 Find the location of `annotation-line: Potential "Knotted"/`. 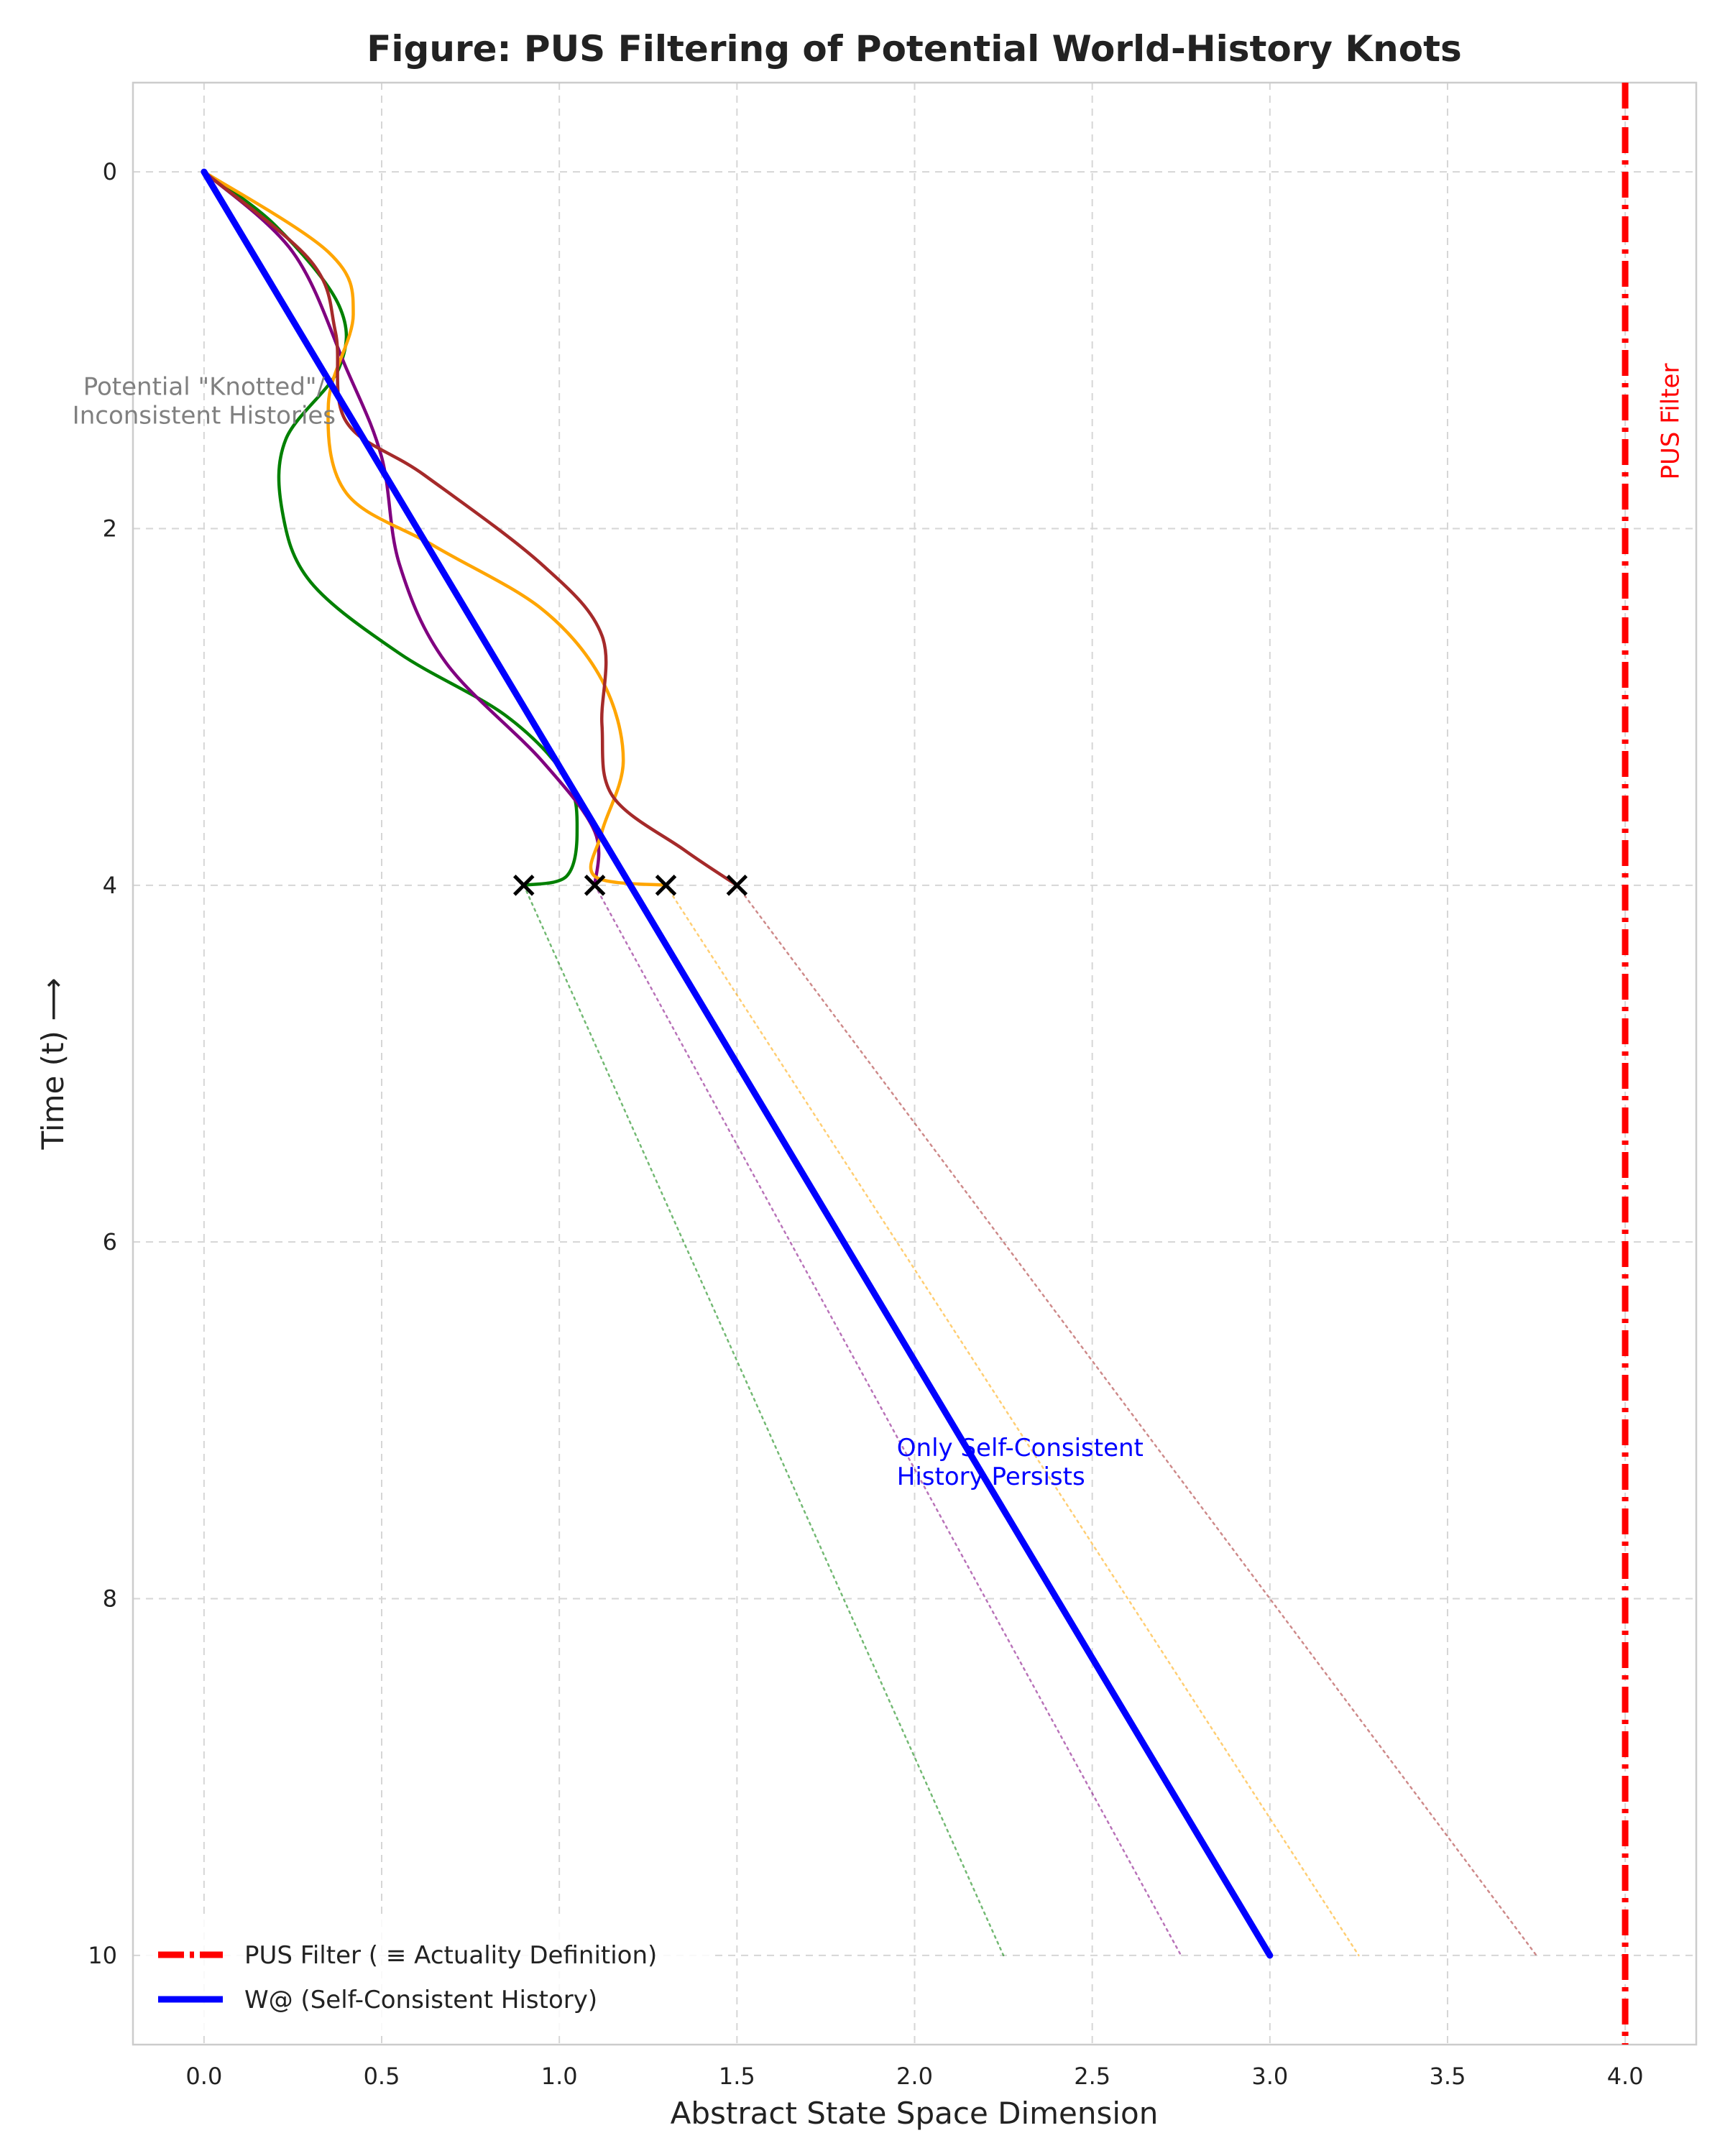

annotation-line: Potential "Knotted"/ is located at coordinates (204, 387).